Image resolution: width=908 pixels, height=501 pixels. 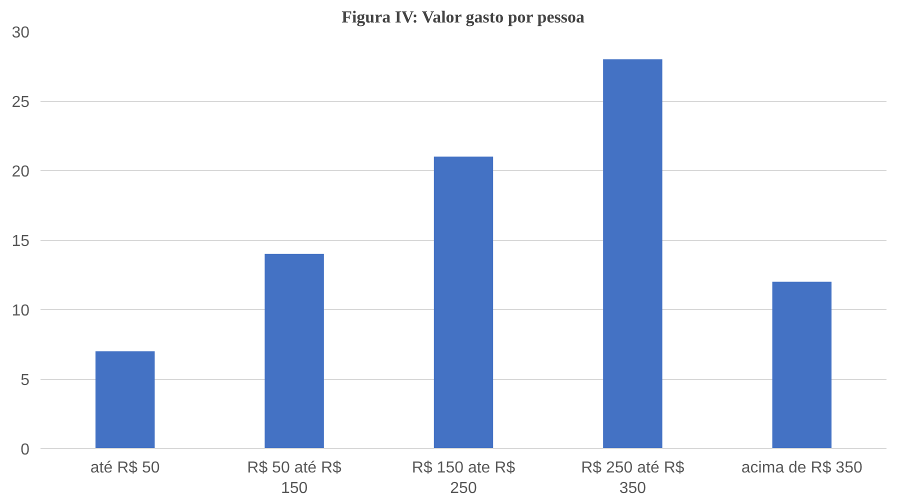 What do you see at coordinates (25, 450) in the screenshot?
I see `y-tick-label: 0` at bounding box center [25, 450].